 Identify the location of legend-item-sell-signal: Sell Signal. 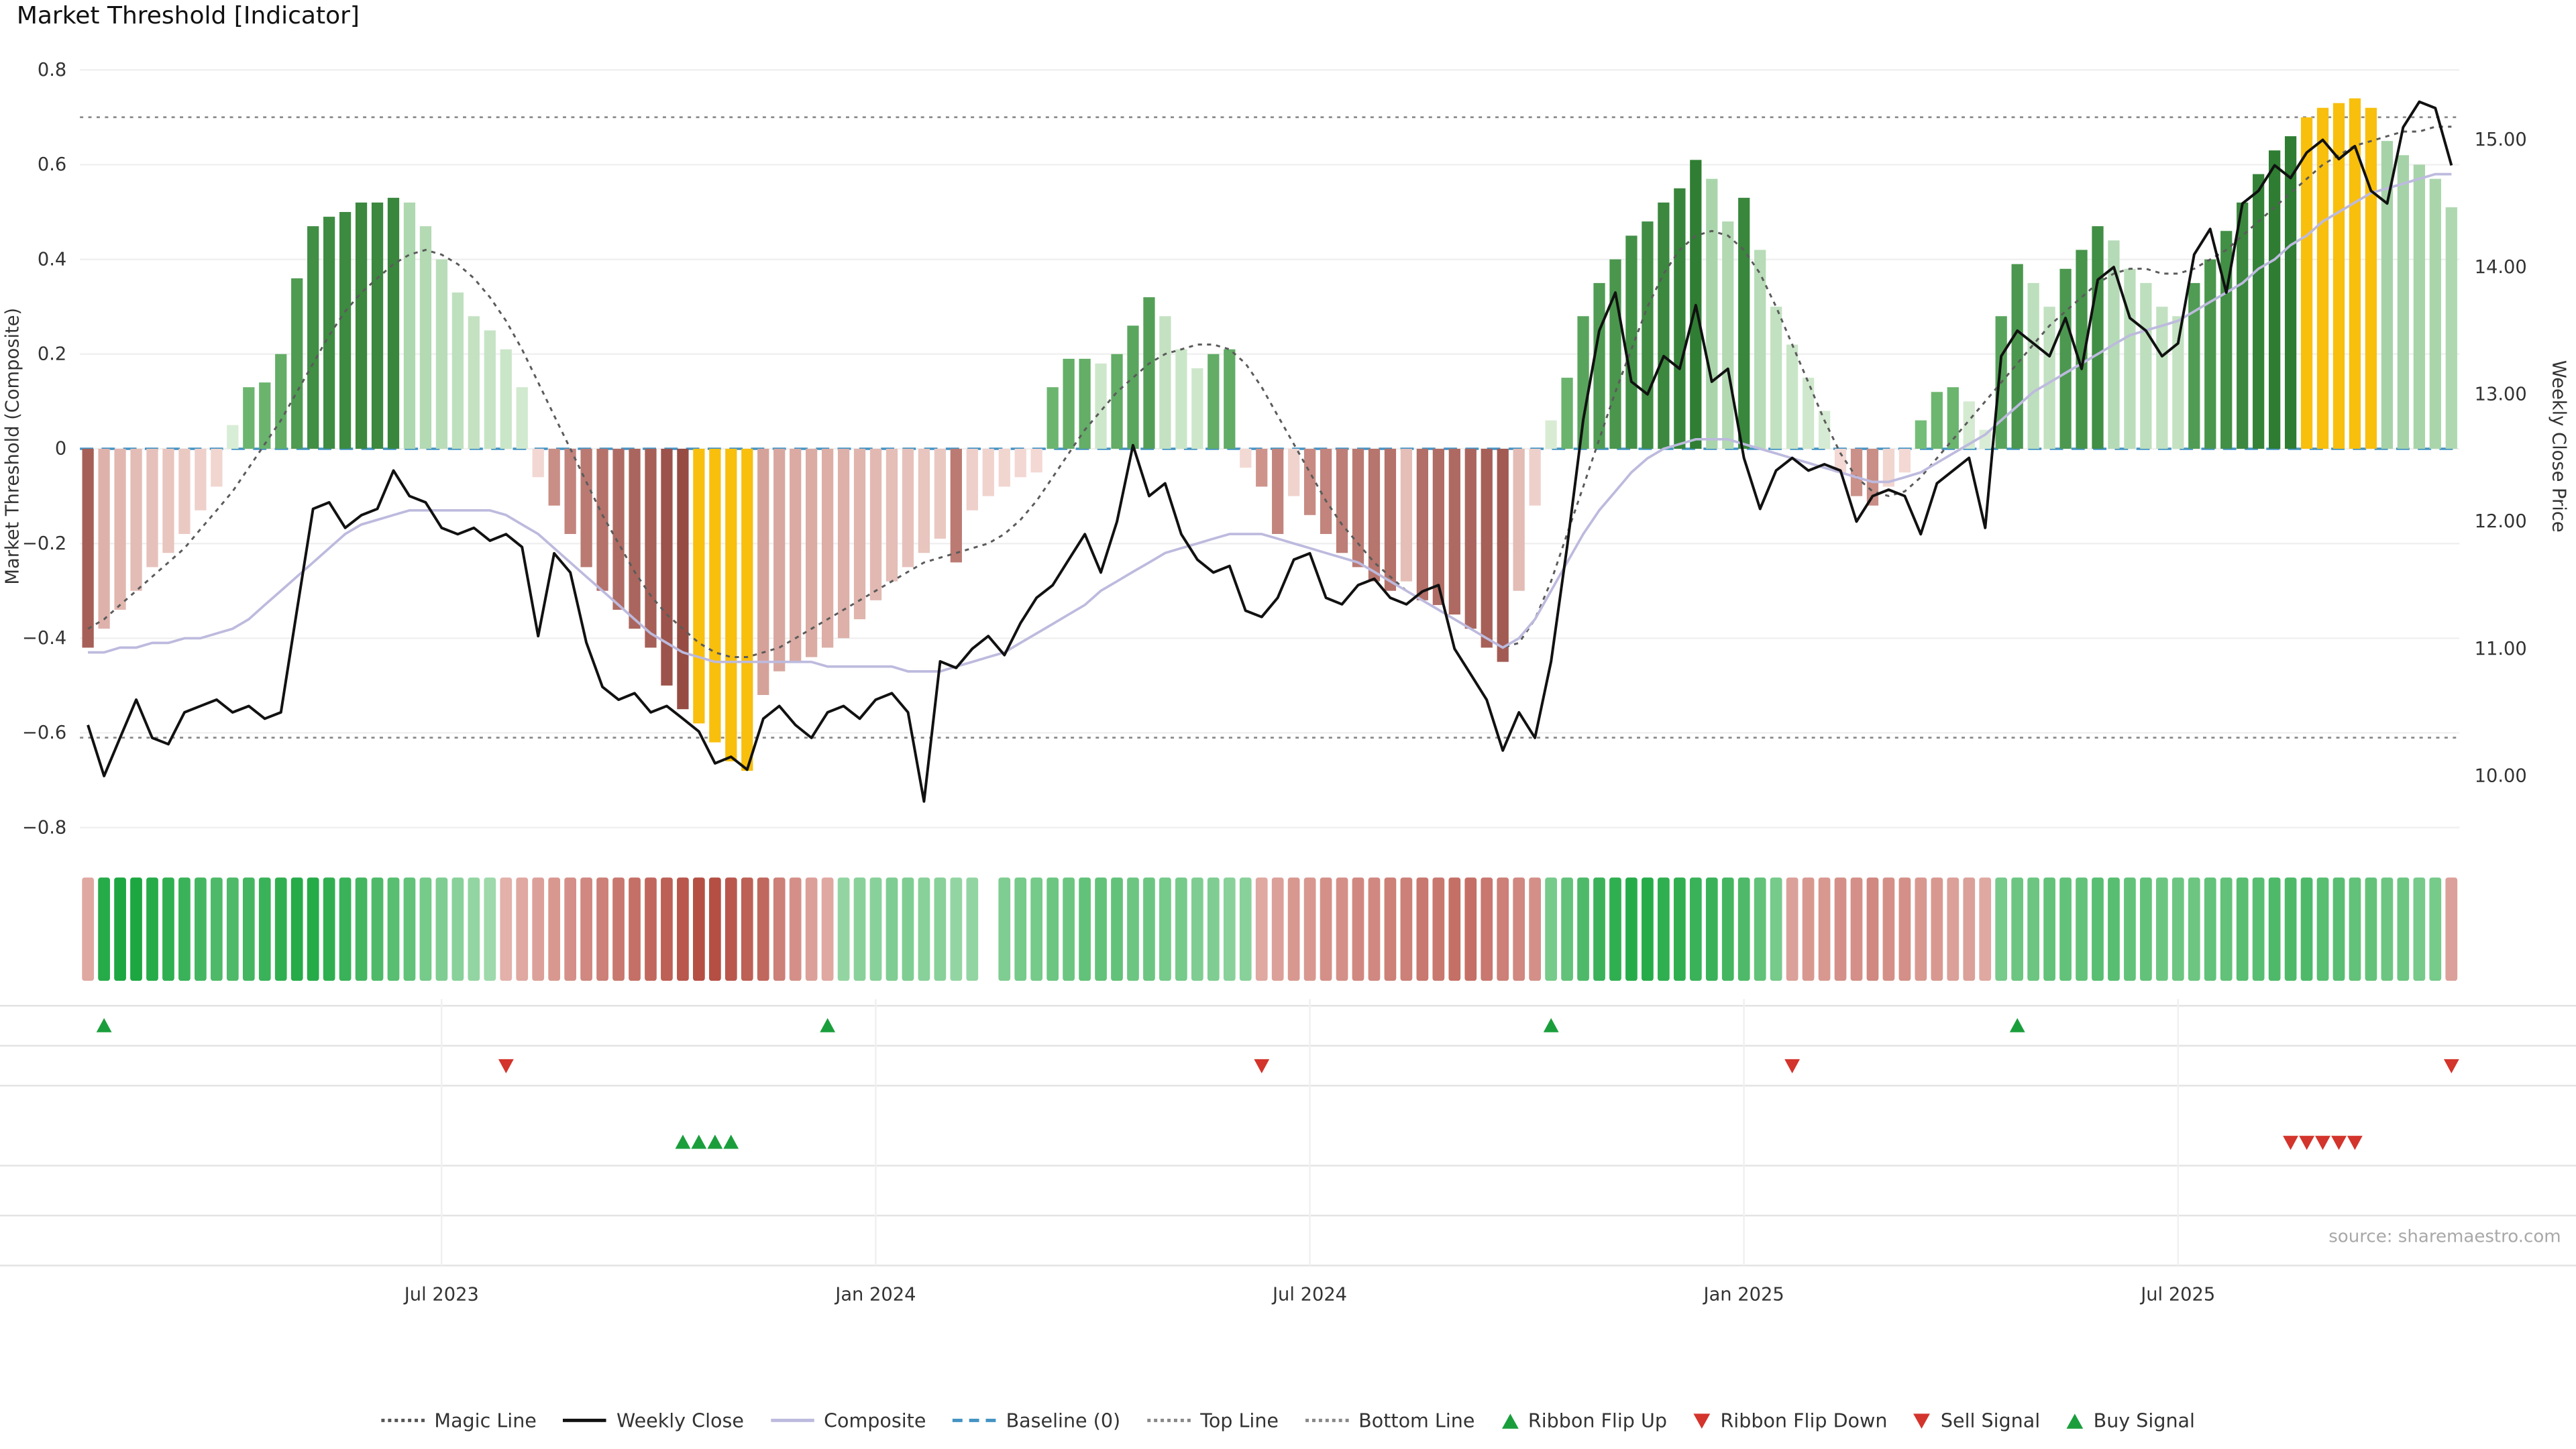
(1977, 1420).